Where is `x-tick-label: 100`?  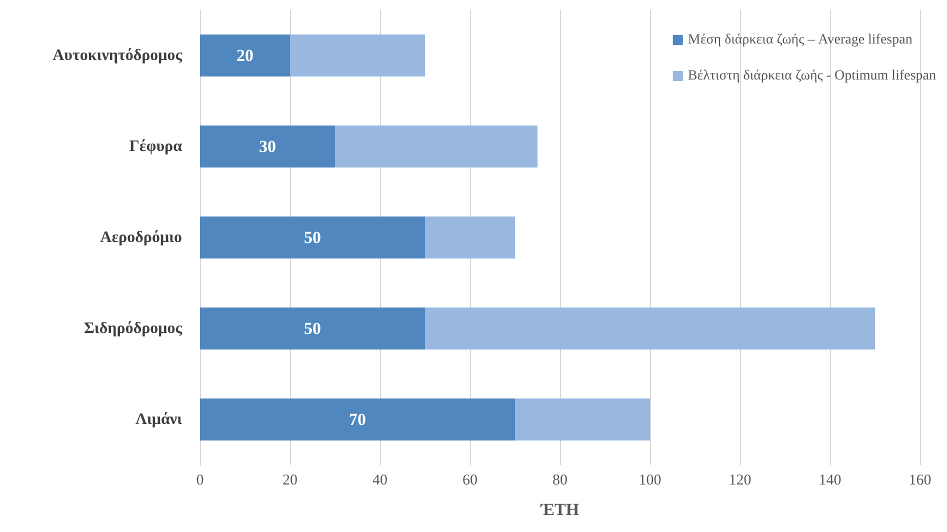 x-tick-label: 100 is located at coordinates (650, 480).